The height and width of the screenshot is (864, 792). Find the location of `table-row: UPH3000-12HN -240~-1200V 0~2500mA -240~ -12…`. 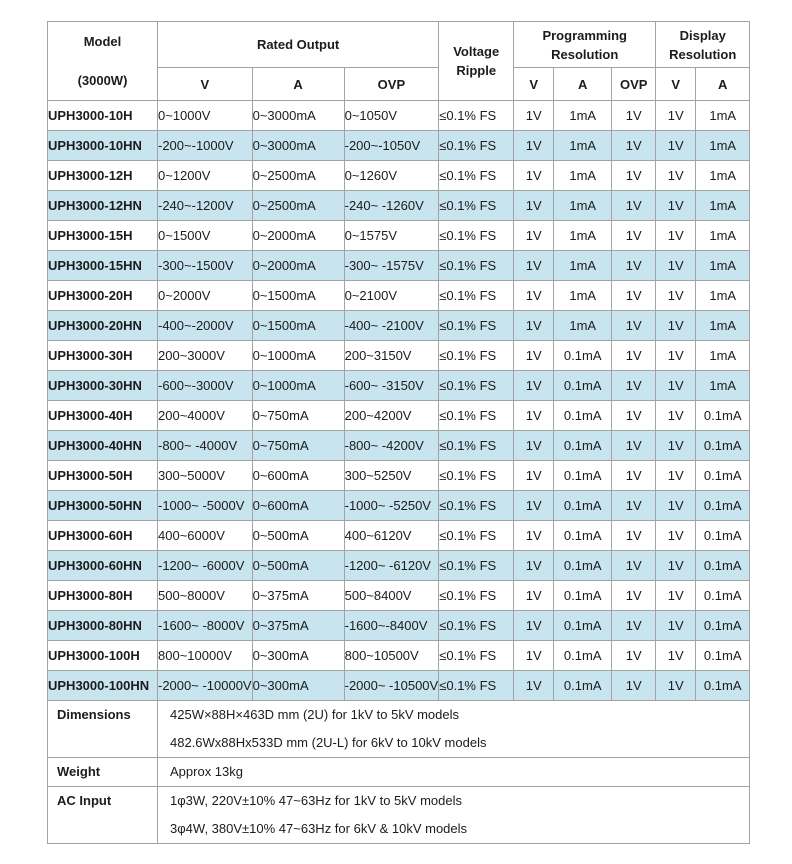

table-row: UPH3000-12HN -240~-1200V 0~2500mA -240~ -12… is located at coordinates (399, 205).